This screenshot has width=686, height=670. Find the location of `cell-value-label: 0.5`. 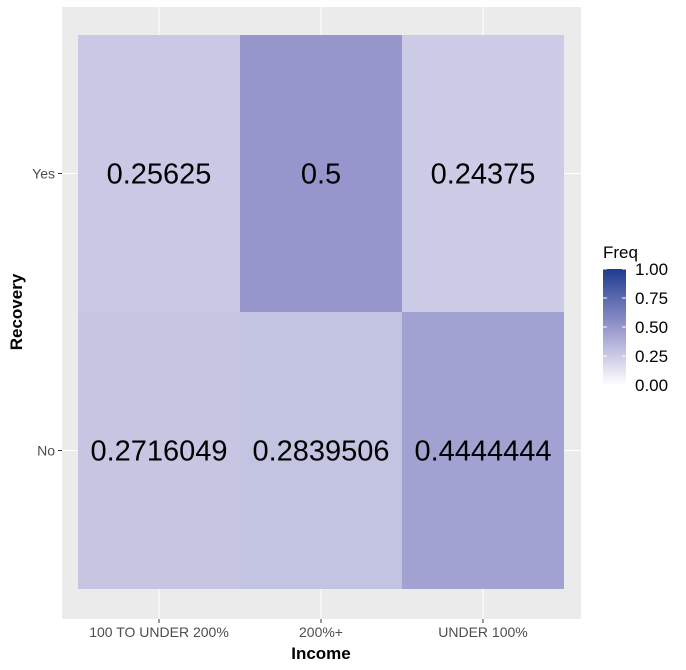

cell-value-label: 0.5 is located at coordinates (321, 175).